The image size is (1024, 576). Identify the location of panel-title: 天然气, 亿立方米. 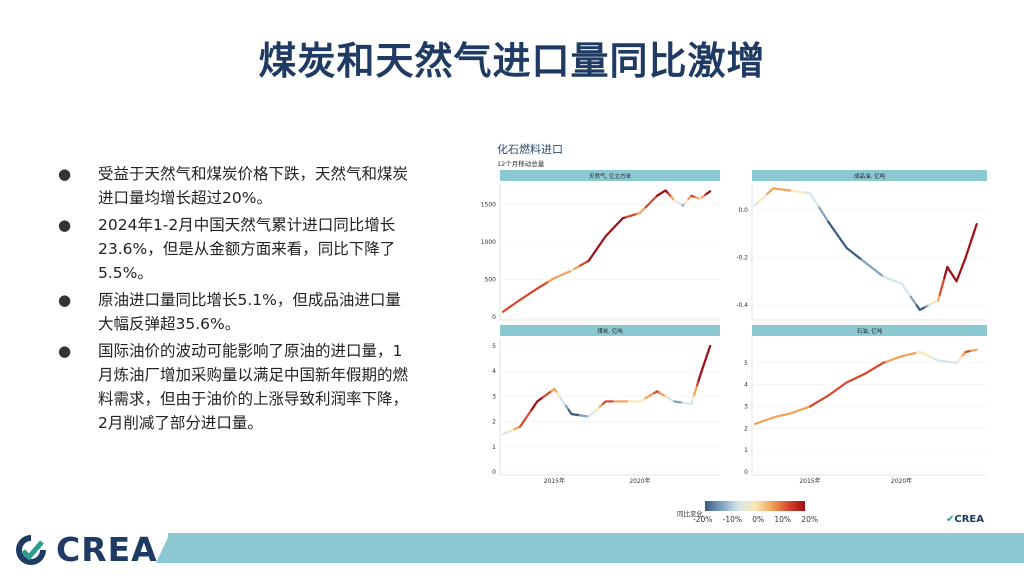
(610, 176).